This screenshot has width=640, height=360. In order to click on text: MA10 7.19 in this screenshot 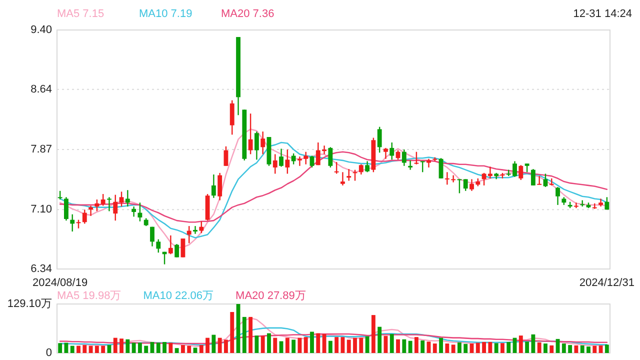, I will do `click(165, 14)`.